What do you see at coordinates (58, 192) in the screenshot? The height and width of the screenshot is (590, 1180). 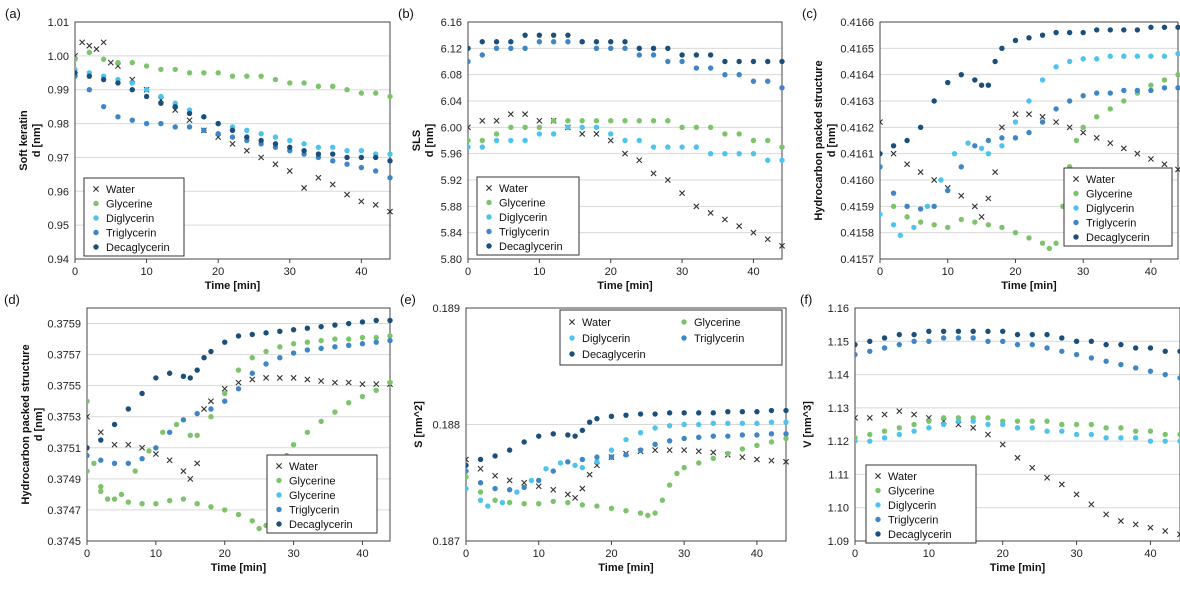 I see `y-tick-label: 0.96` at bounding box center [58, 192].